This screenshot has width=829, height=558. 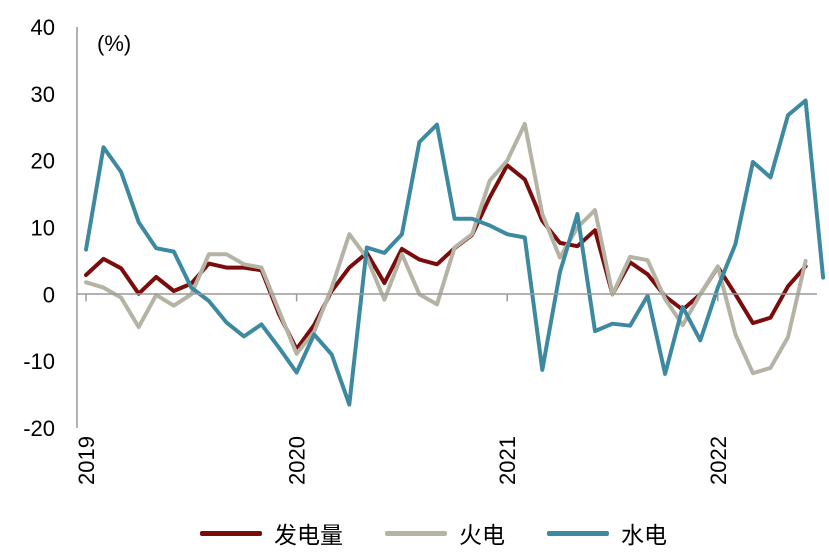 I want to click on y-tick-label: 30, so click(x=43, y=94).